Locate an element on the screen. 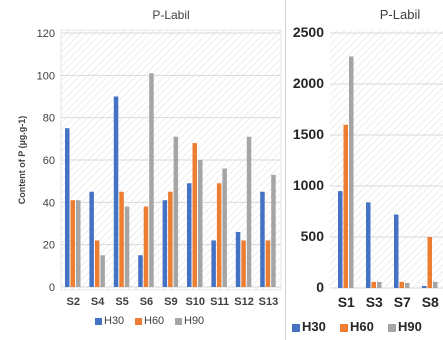 This screenshot has height=340, width=443. bar-h90-s4 is located at coordinates (102, 271).